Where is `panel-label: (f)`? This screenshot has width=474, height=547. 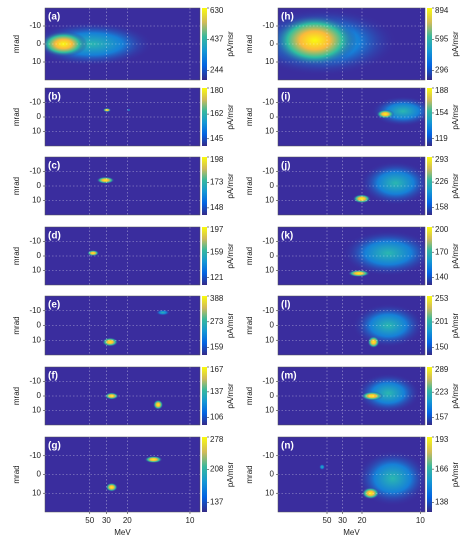
panel-label: (f) is located at coordinates (53, 376).